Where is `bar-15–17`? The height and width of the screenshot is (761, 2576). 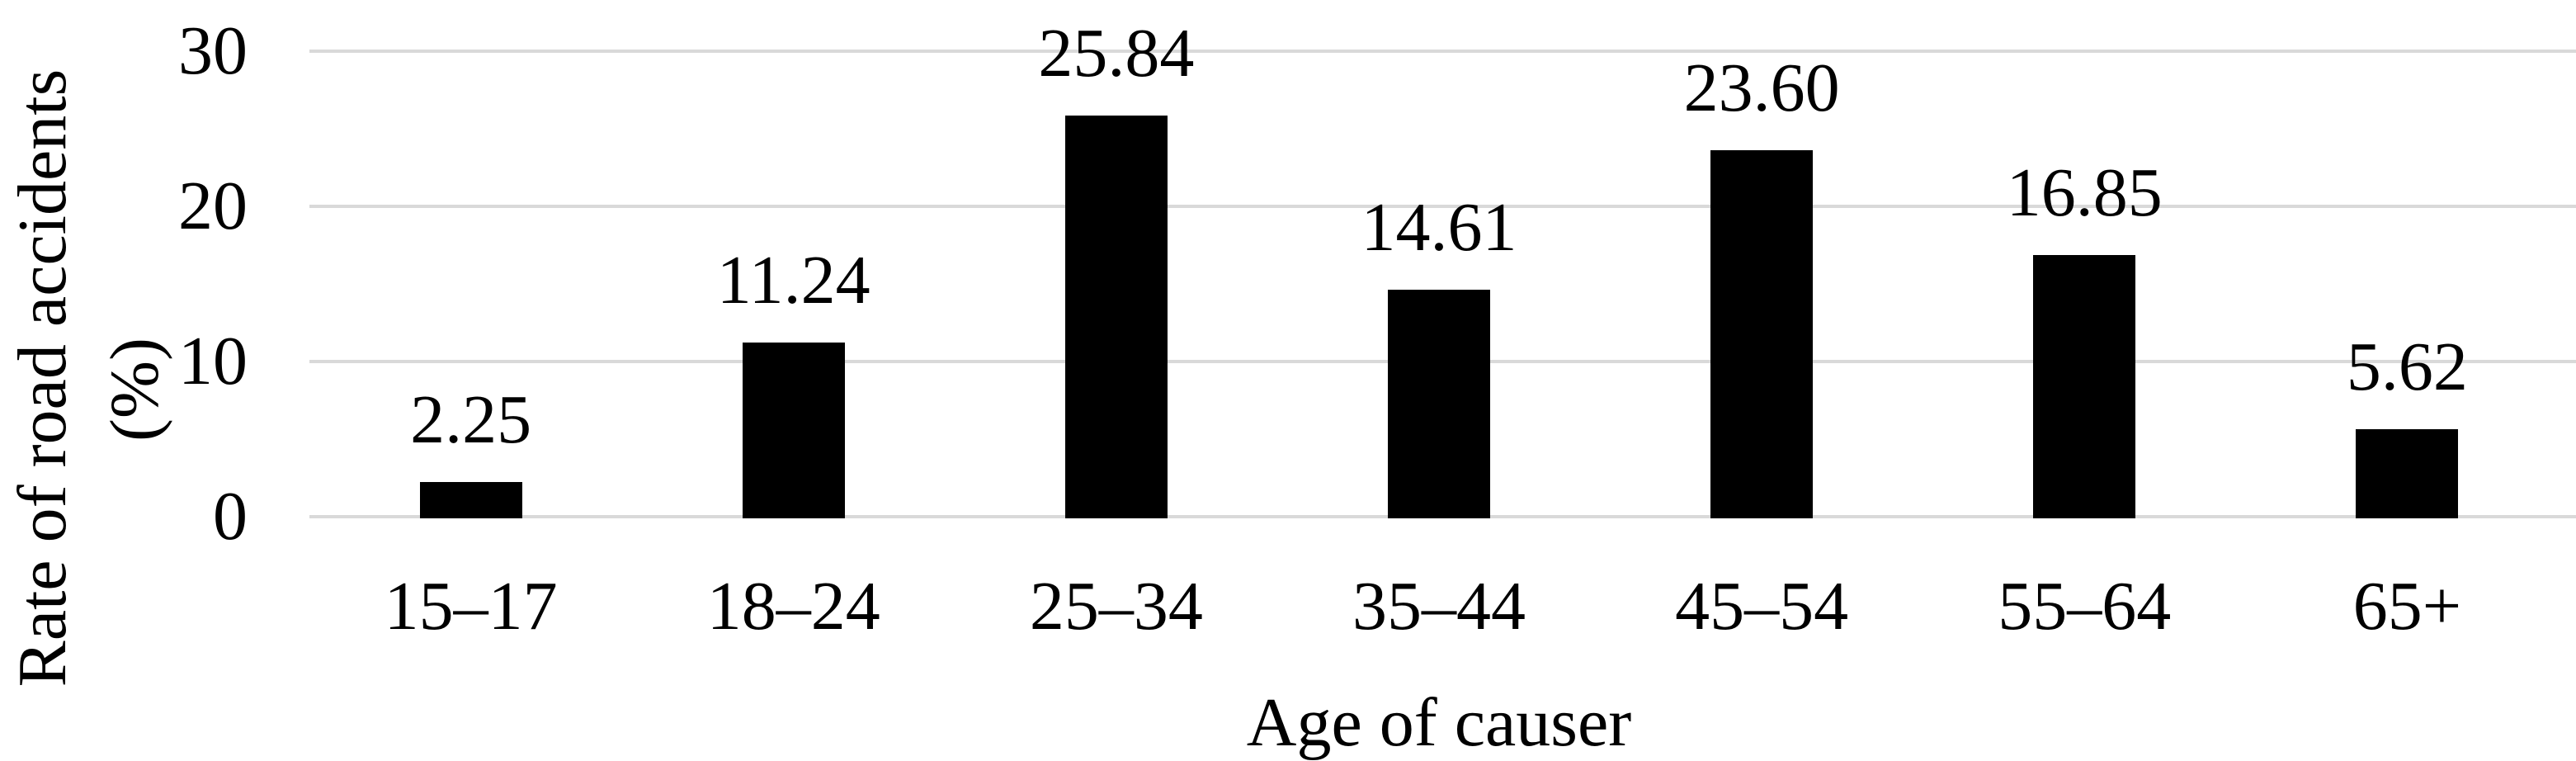 bar-15–17 is located at coordinates (471, 499).